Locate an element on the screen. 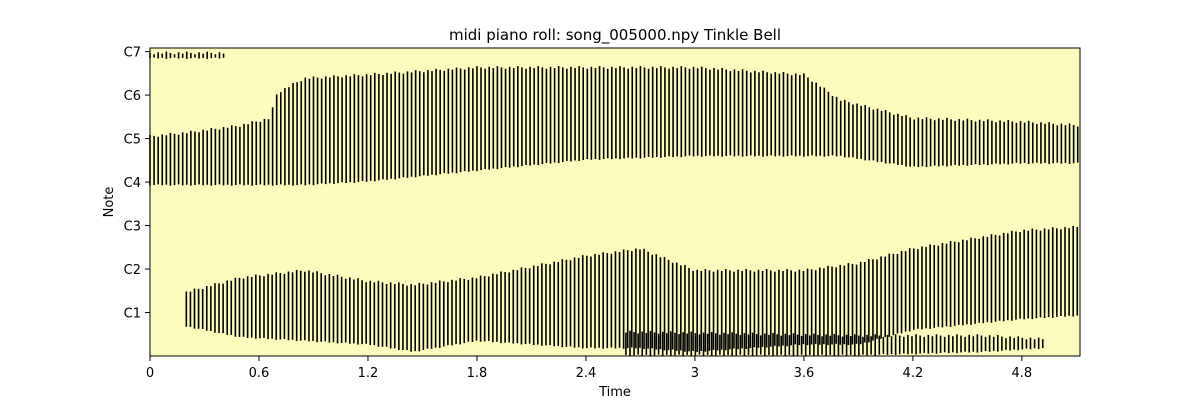 The height and width of the screenshot is (400, 1200). y-tick-label: C6 is located at coordinates (132, 96).